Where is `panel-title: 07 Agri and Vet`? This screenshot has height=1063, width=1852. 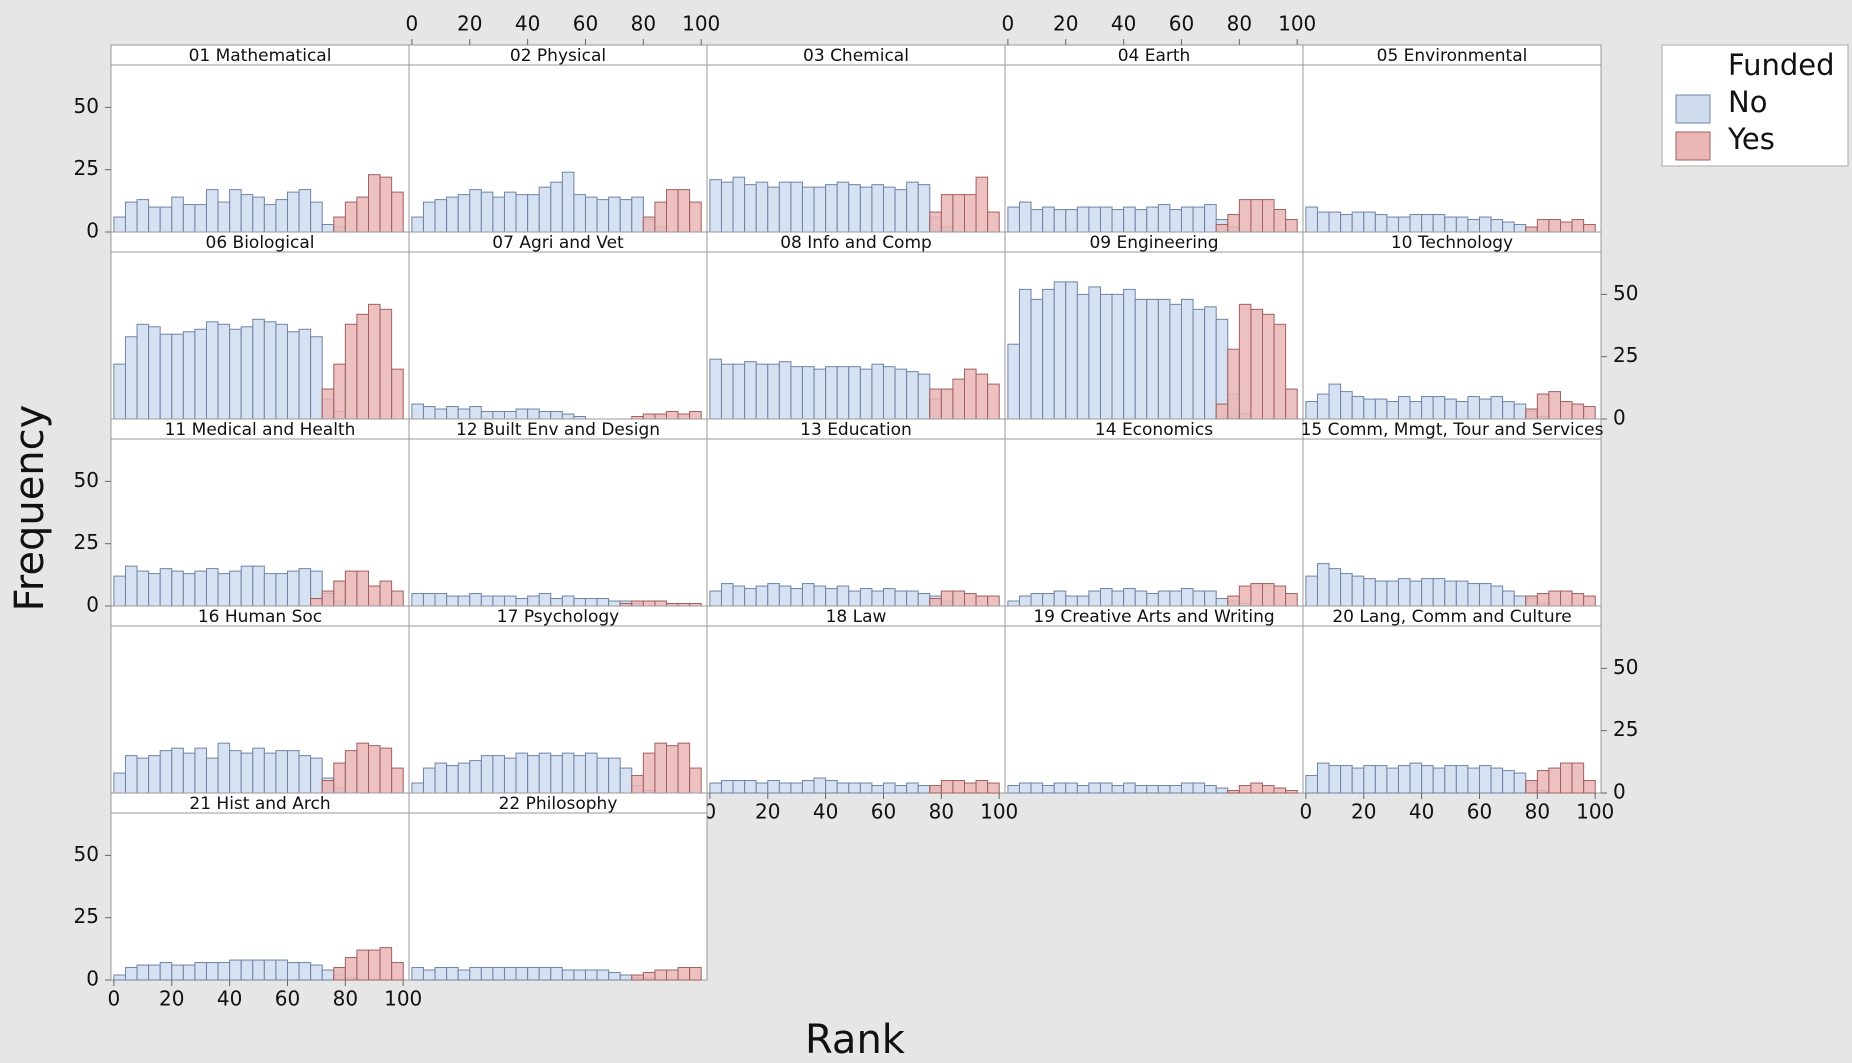
panel-title: 07 Agri and Vet is located at coordinates (558, 243).